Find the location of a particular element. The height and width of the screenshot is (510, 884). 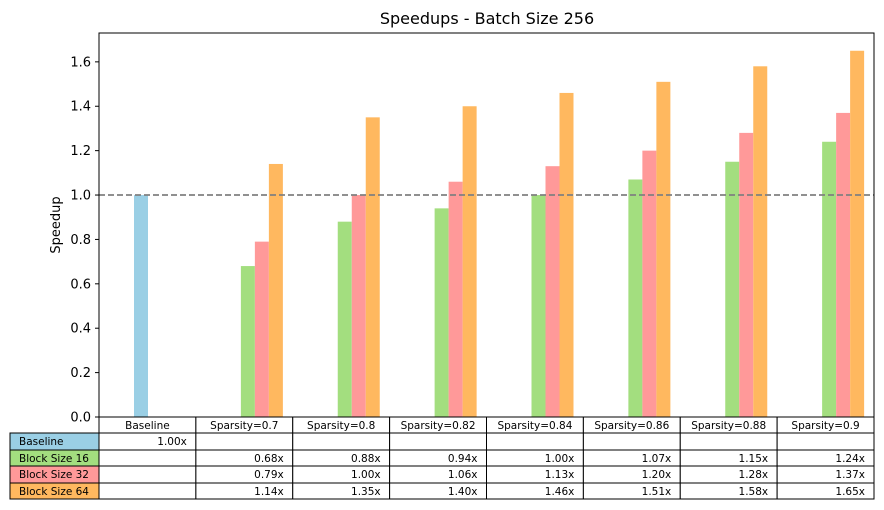

y-tick-label: 0.4 is located at coordinates (80, 329).